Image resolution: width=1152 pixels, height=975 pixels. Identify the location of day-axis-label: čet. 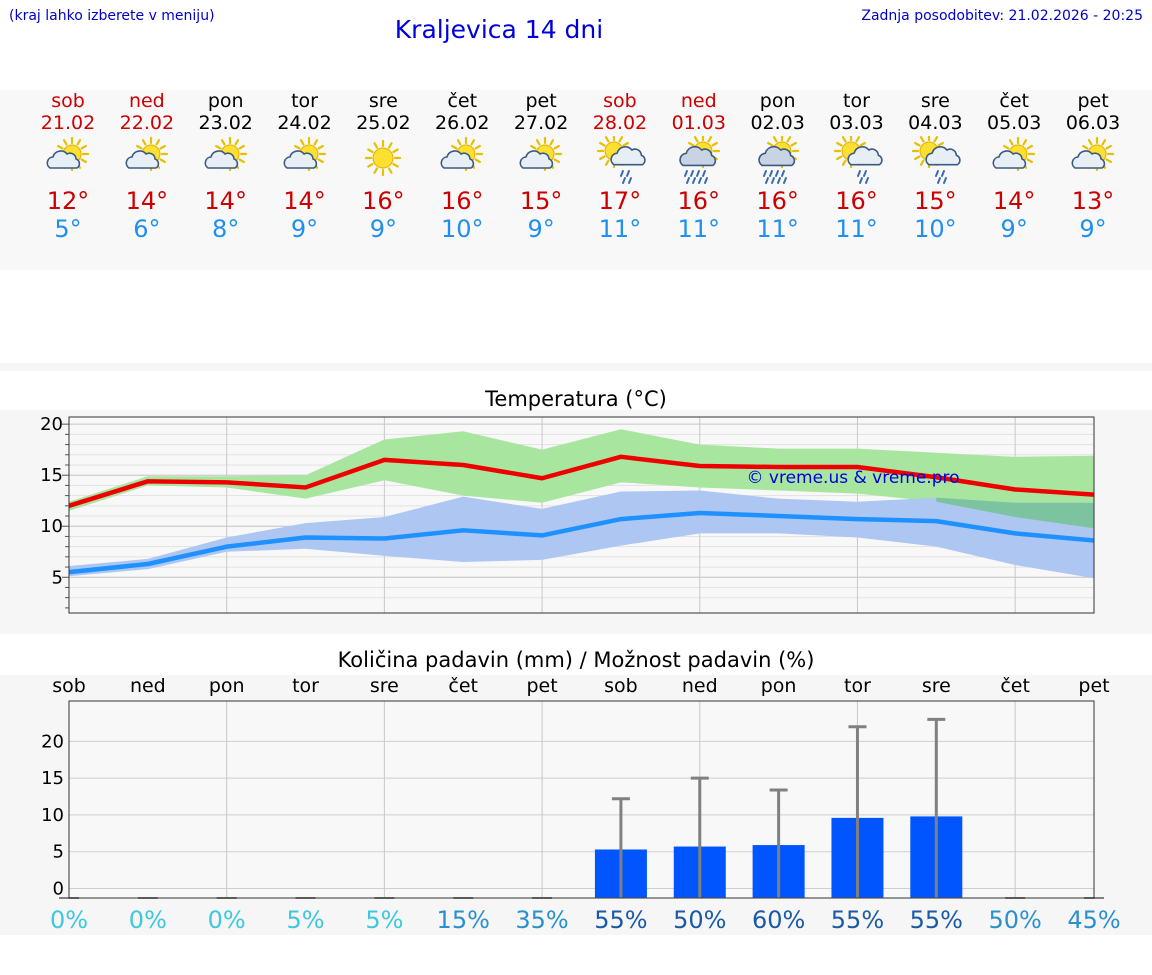
(1015, 686).